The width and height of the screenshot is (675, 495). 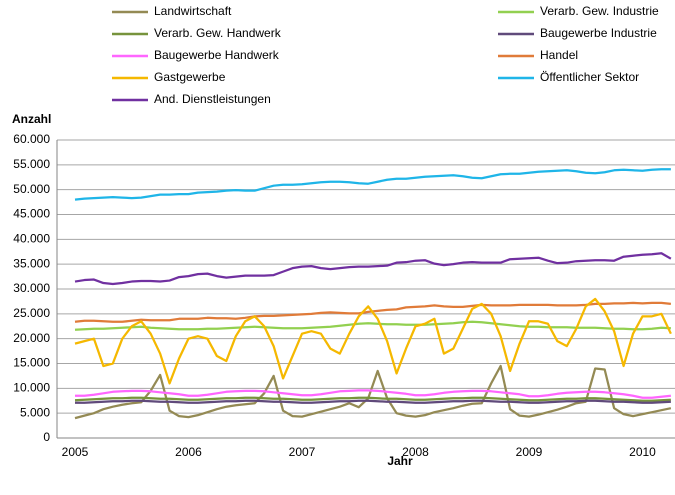 What do you see at coordinates (193, 11) in the screenshot?
I see `legend-label: Landwirtschaft` at bounding box center [193, 11].